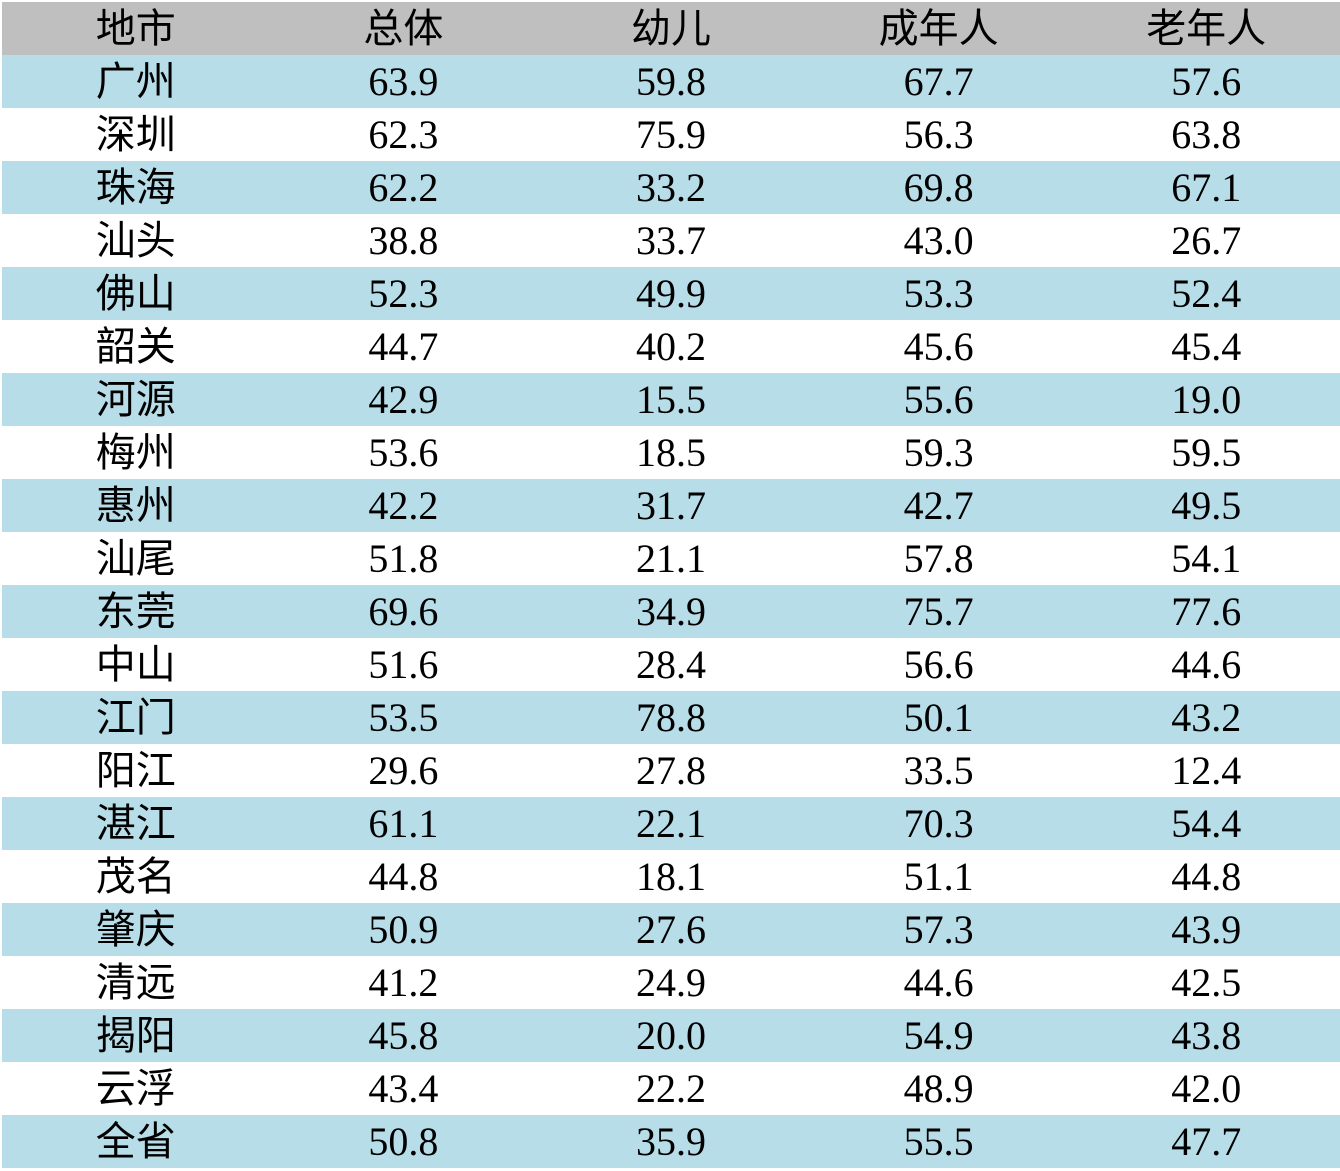  What do you see at coordinates (938, 770) in the screenshot?
I see `value-cell: 33.5` at bounding box center [938, 770].